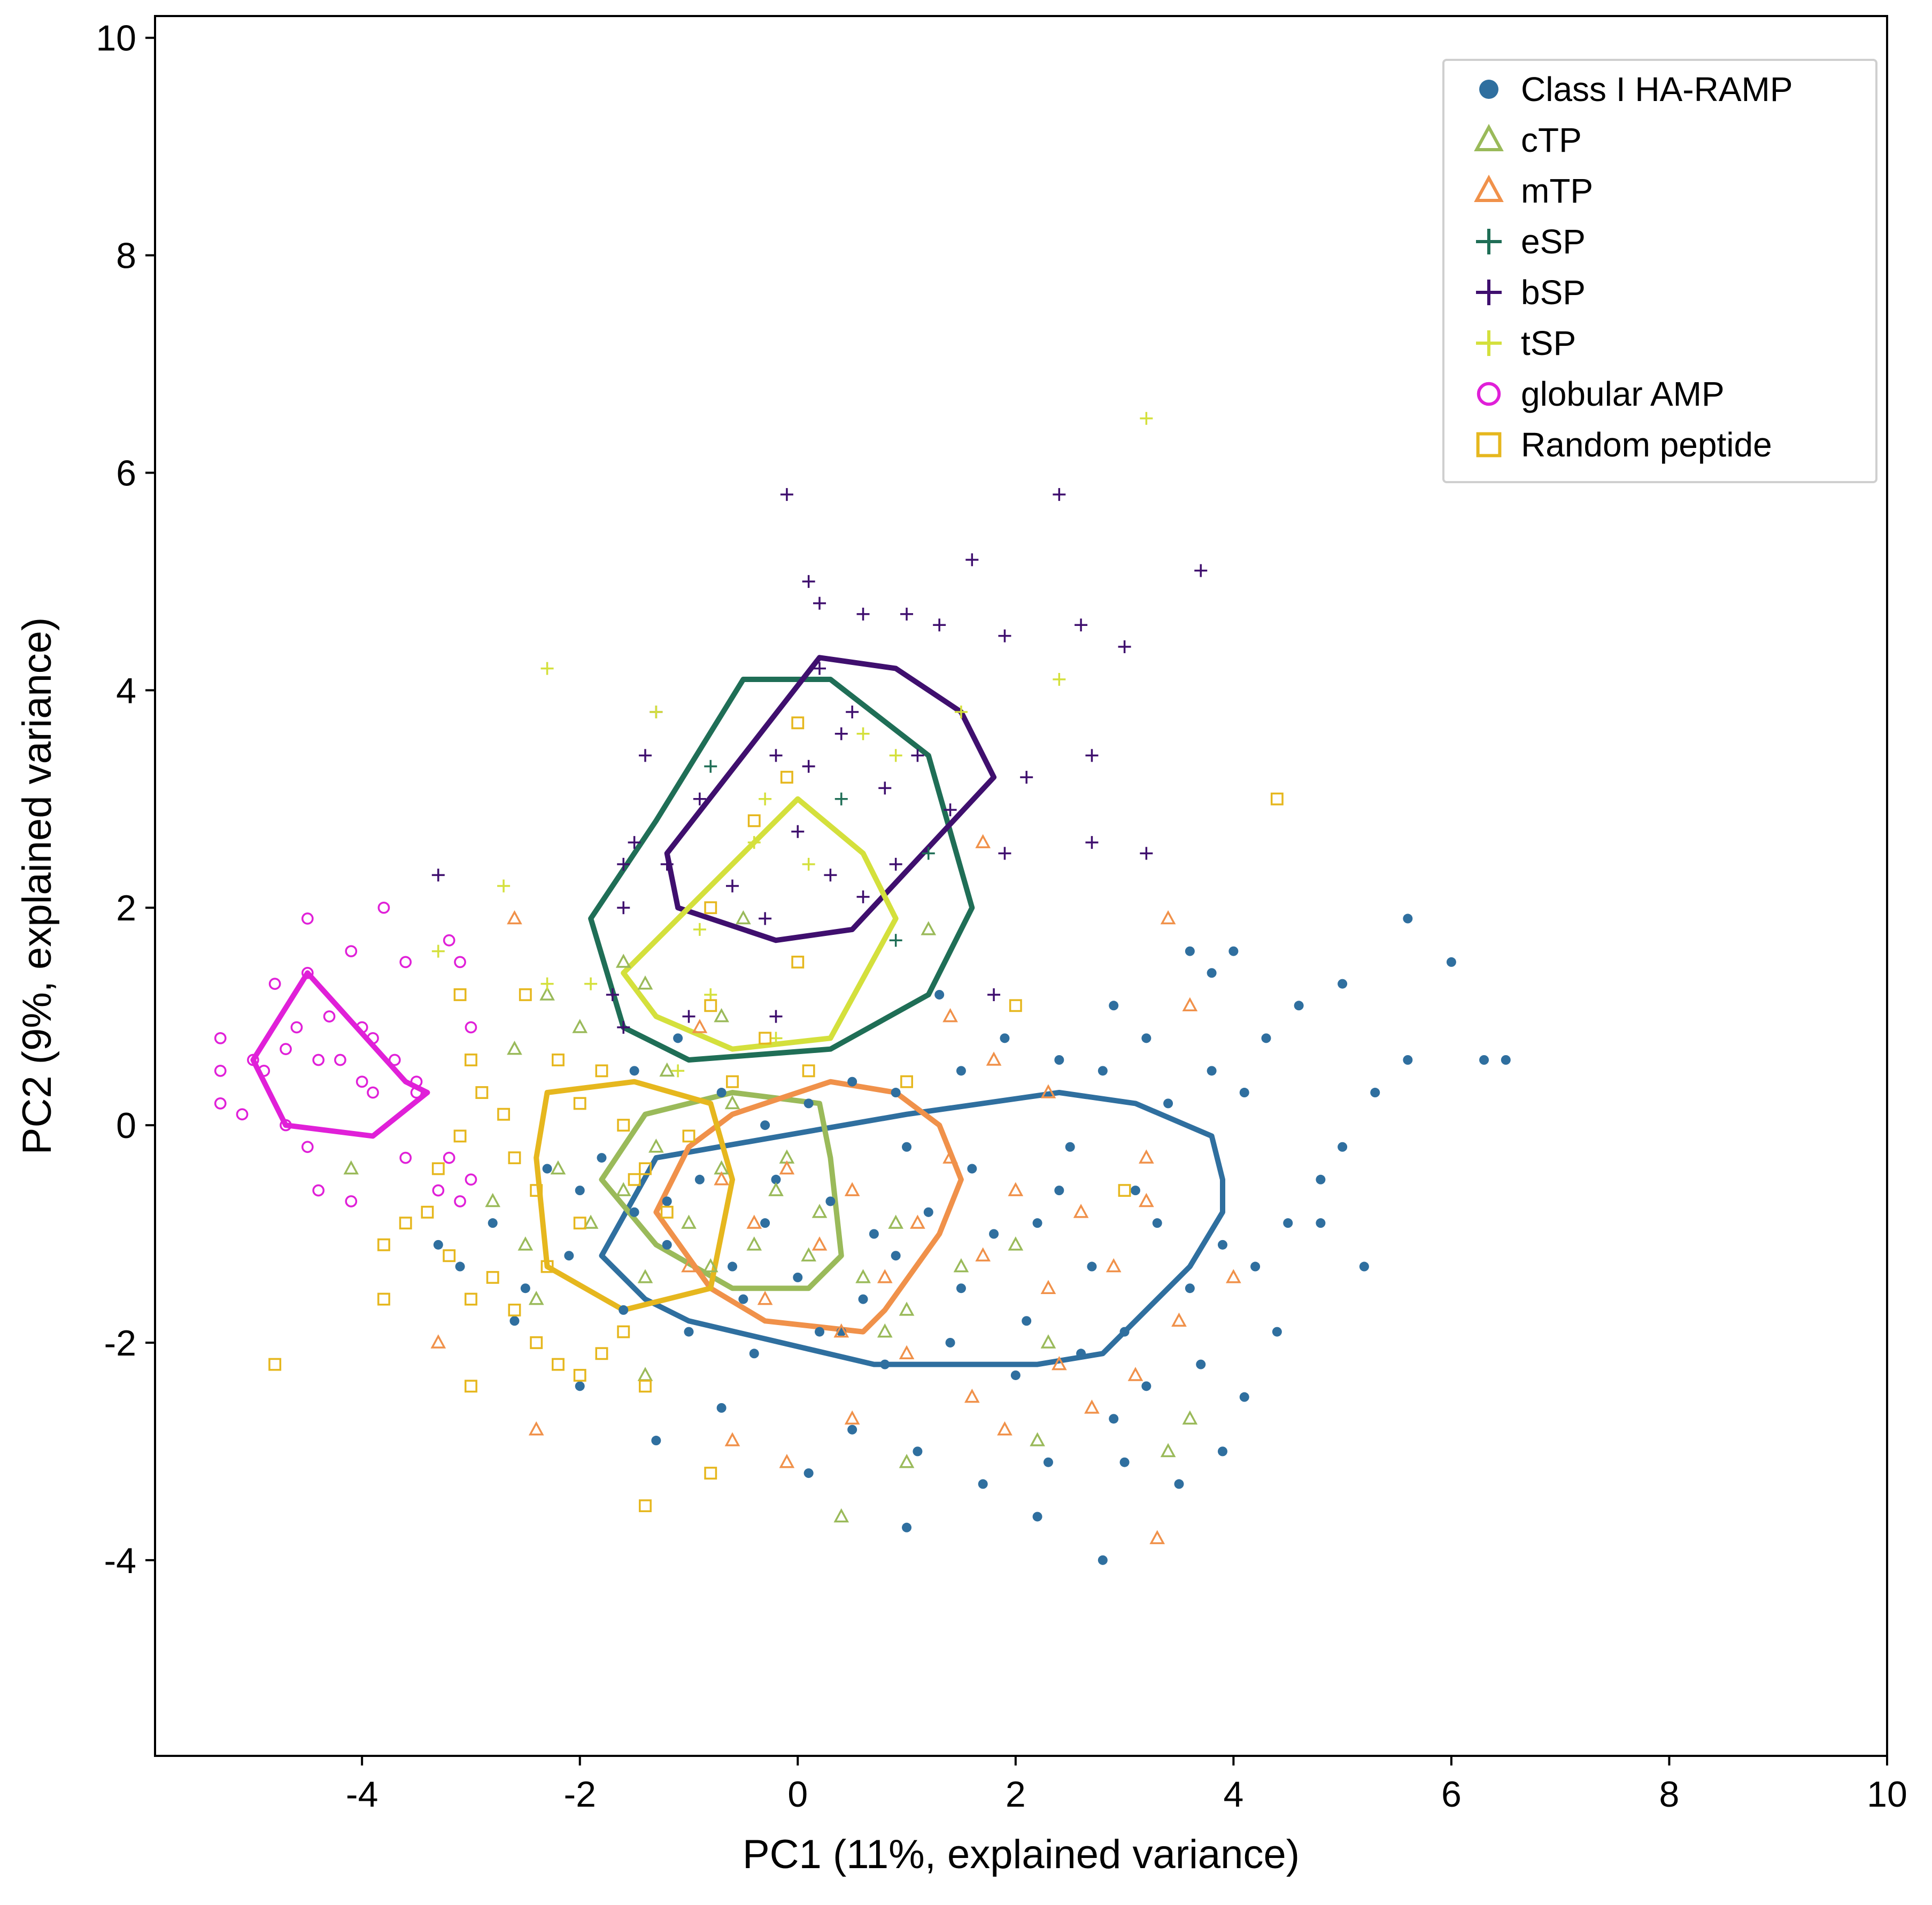 The height and width of the screenshot is (1905, 1932). What do you see at coordinates (579, 1794) in the screenshot?
I see `x-tick-label: -2` at bounding box center [579, 1794].